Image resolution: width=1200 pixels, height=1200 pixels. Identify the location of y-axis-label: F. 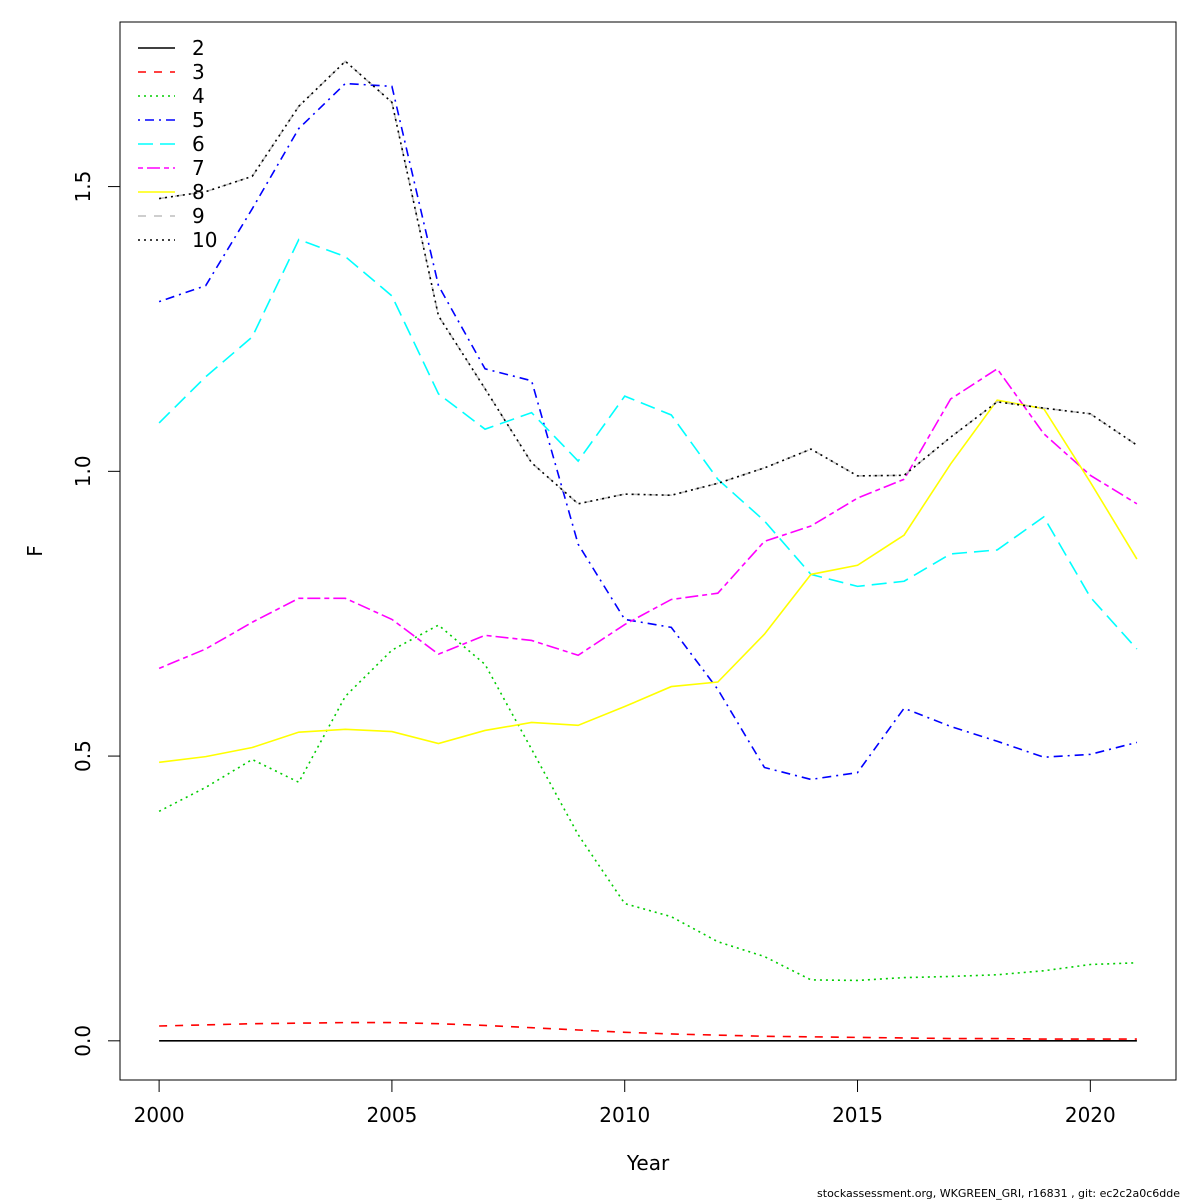
(35, 551).